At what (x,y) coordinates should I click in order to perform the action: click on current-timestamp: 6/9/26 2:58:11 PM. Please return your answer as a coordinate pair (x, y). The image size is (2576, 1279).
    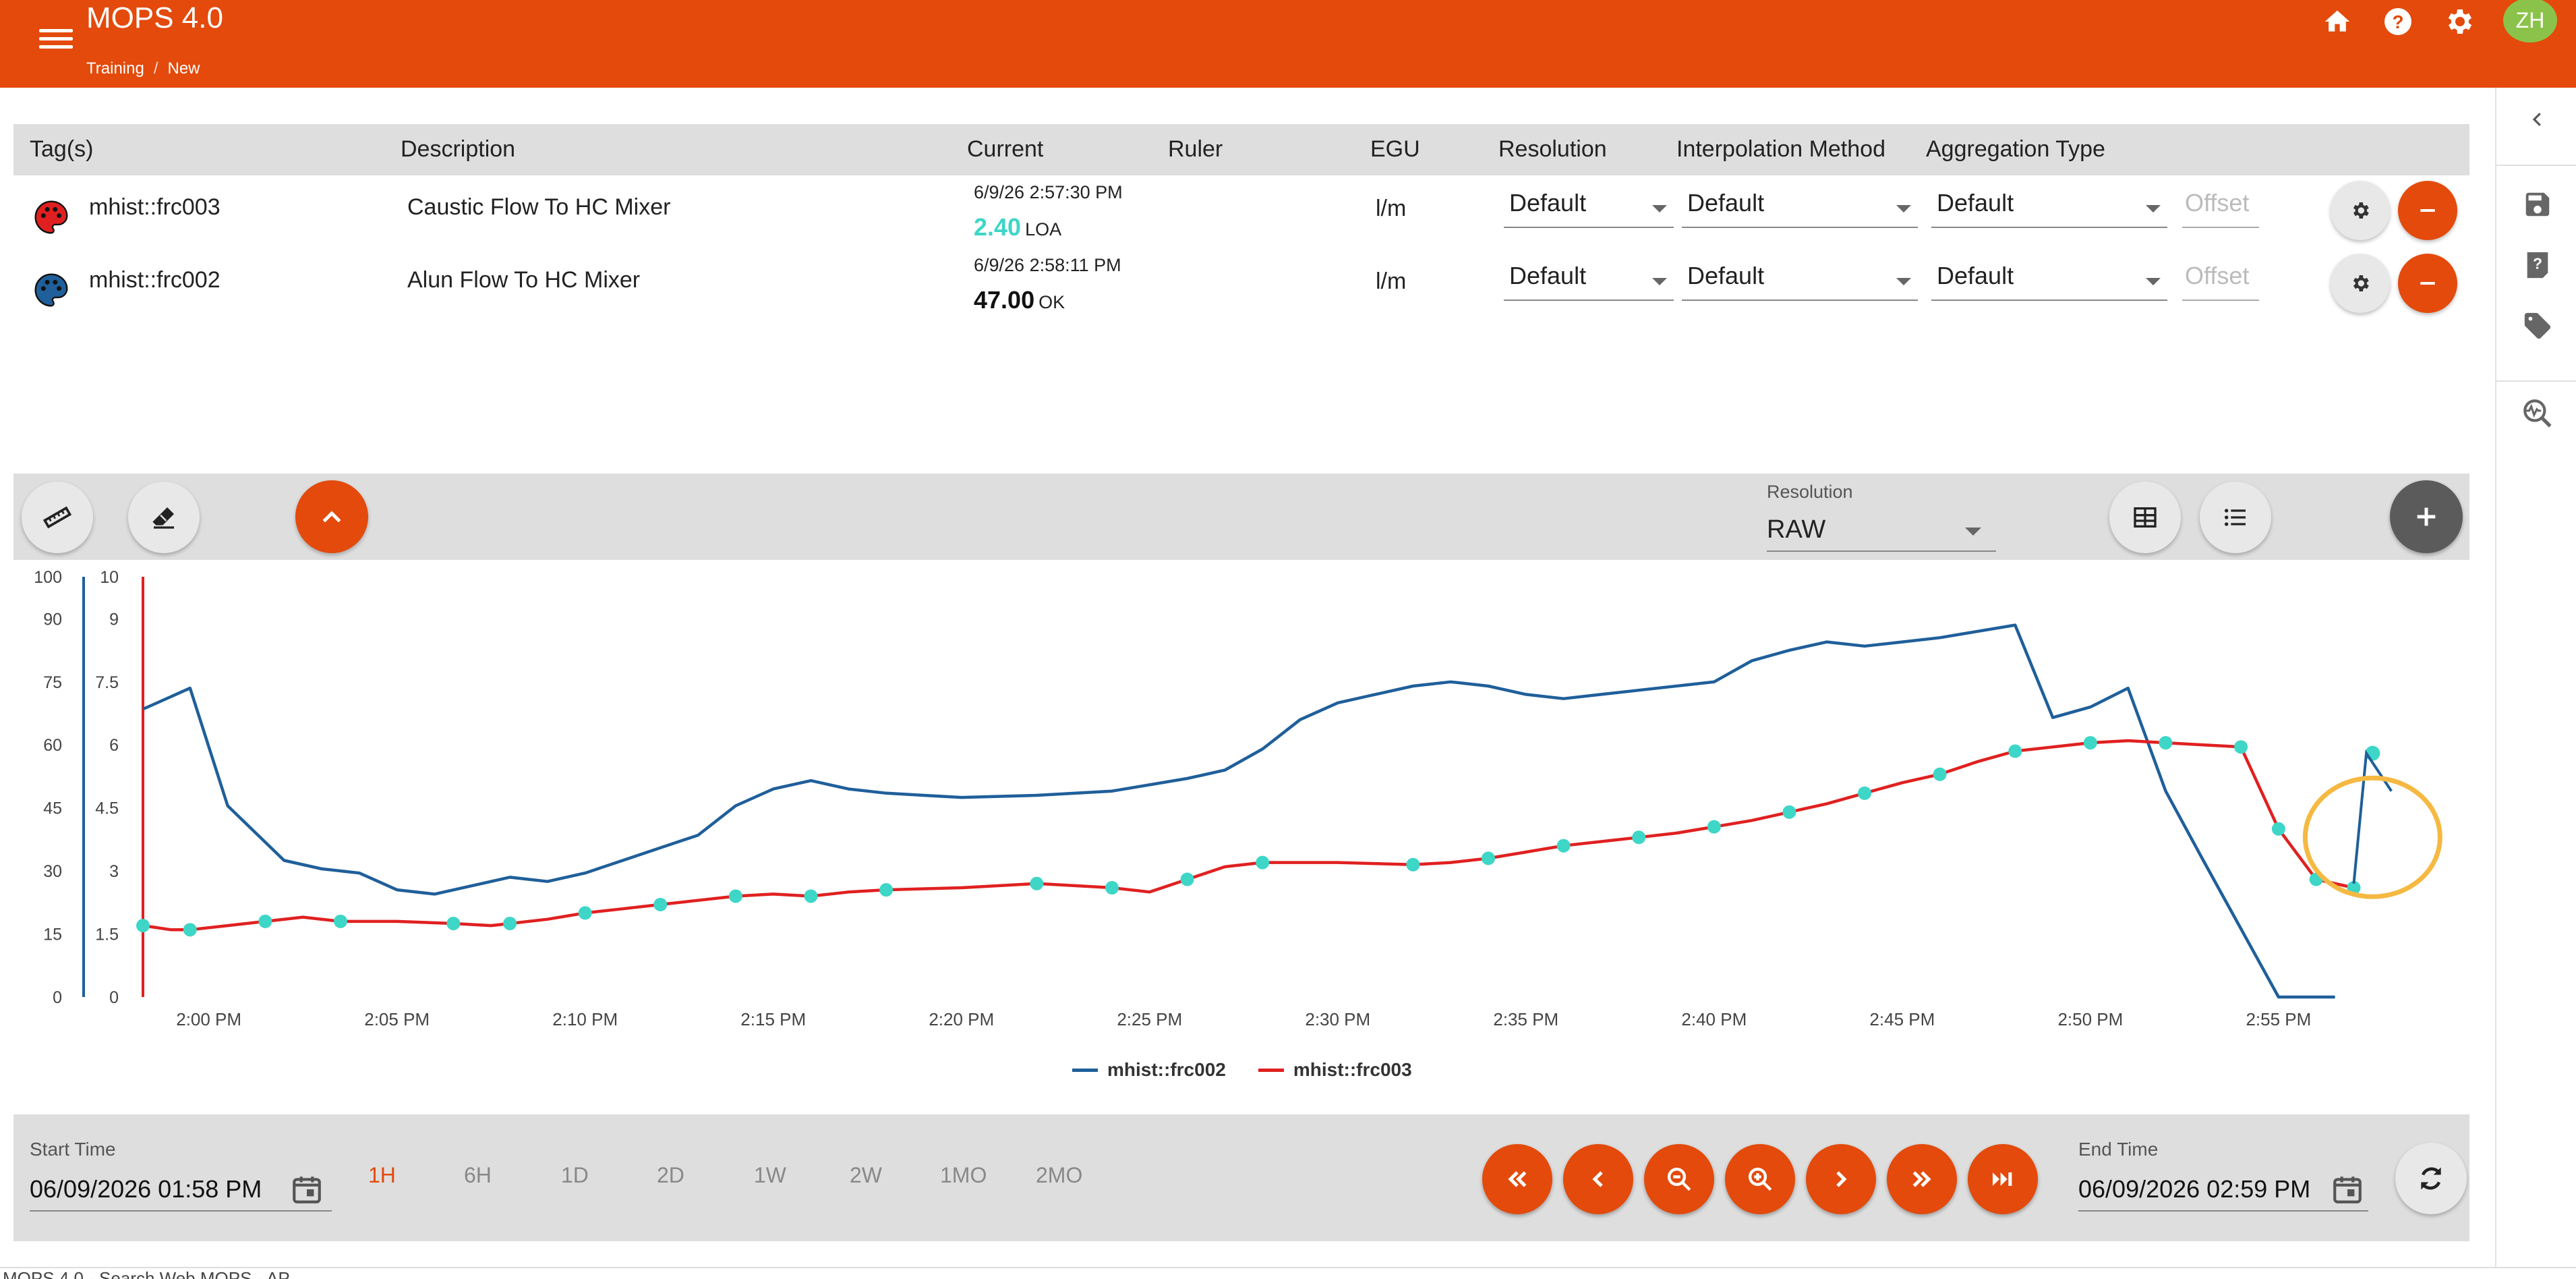
    Looking at the image, I should click on (1047, 265).